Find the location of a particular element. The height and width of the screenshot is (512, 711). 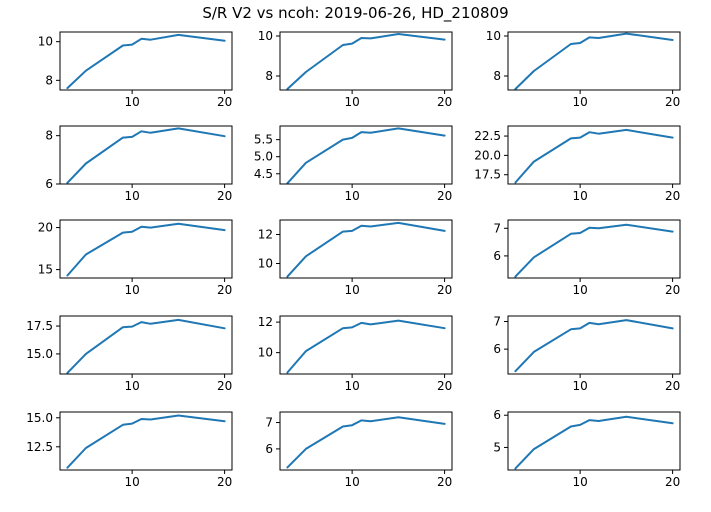

subplot-5: 10 20 4.5 5.0 5.5 is located at coordinates (353, 164).